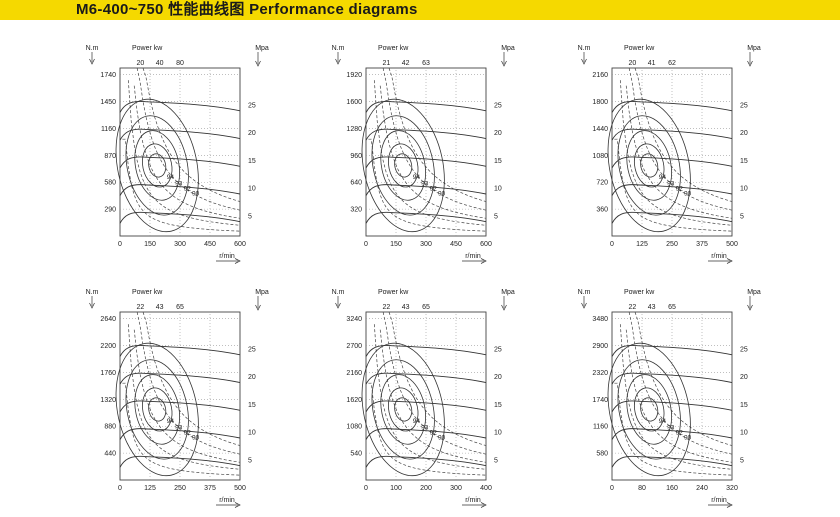  What do you see at coordinates (180, 488) in the screenshot?
I see `speed-tick: 250` at bounding box center [180, 488].